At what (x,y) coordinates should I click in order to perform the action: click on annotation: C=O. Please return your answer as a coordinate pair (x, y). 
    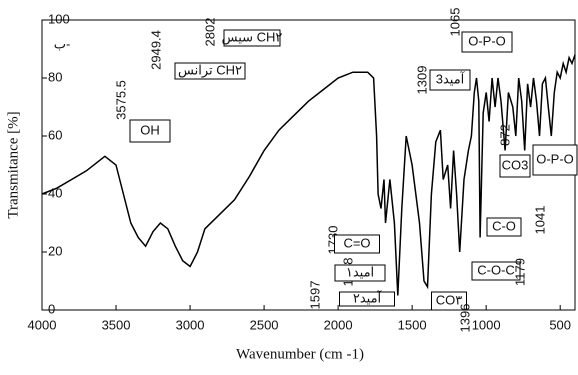
    Looking at the image, I should click on (356, 242).